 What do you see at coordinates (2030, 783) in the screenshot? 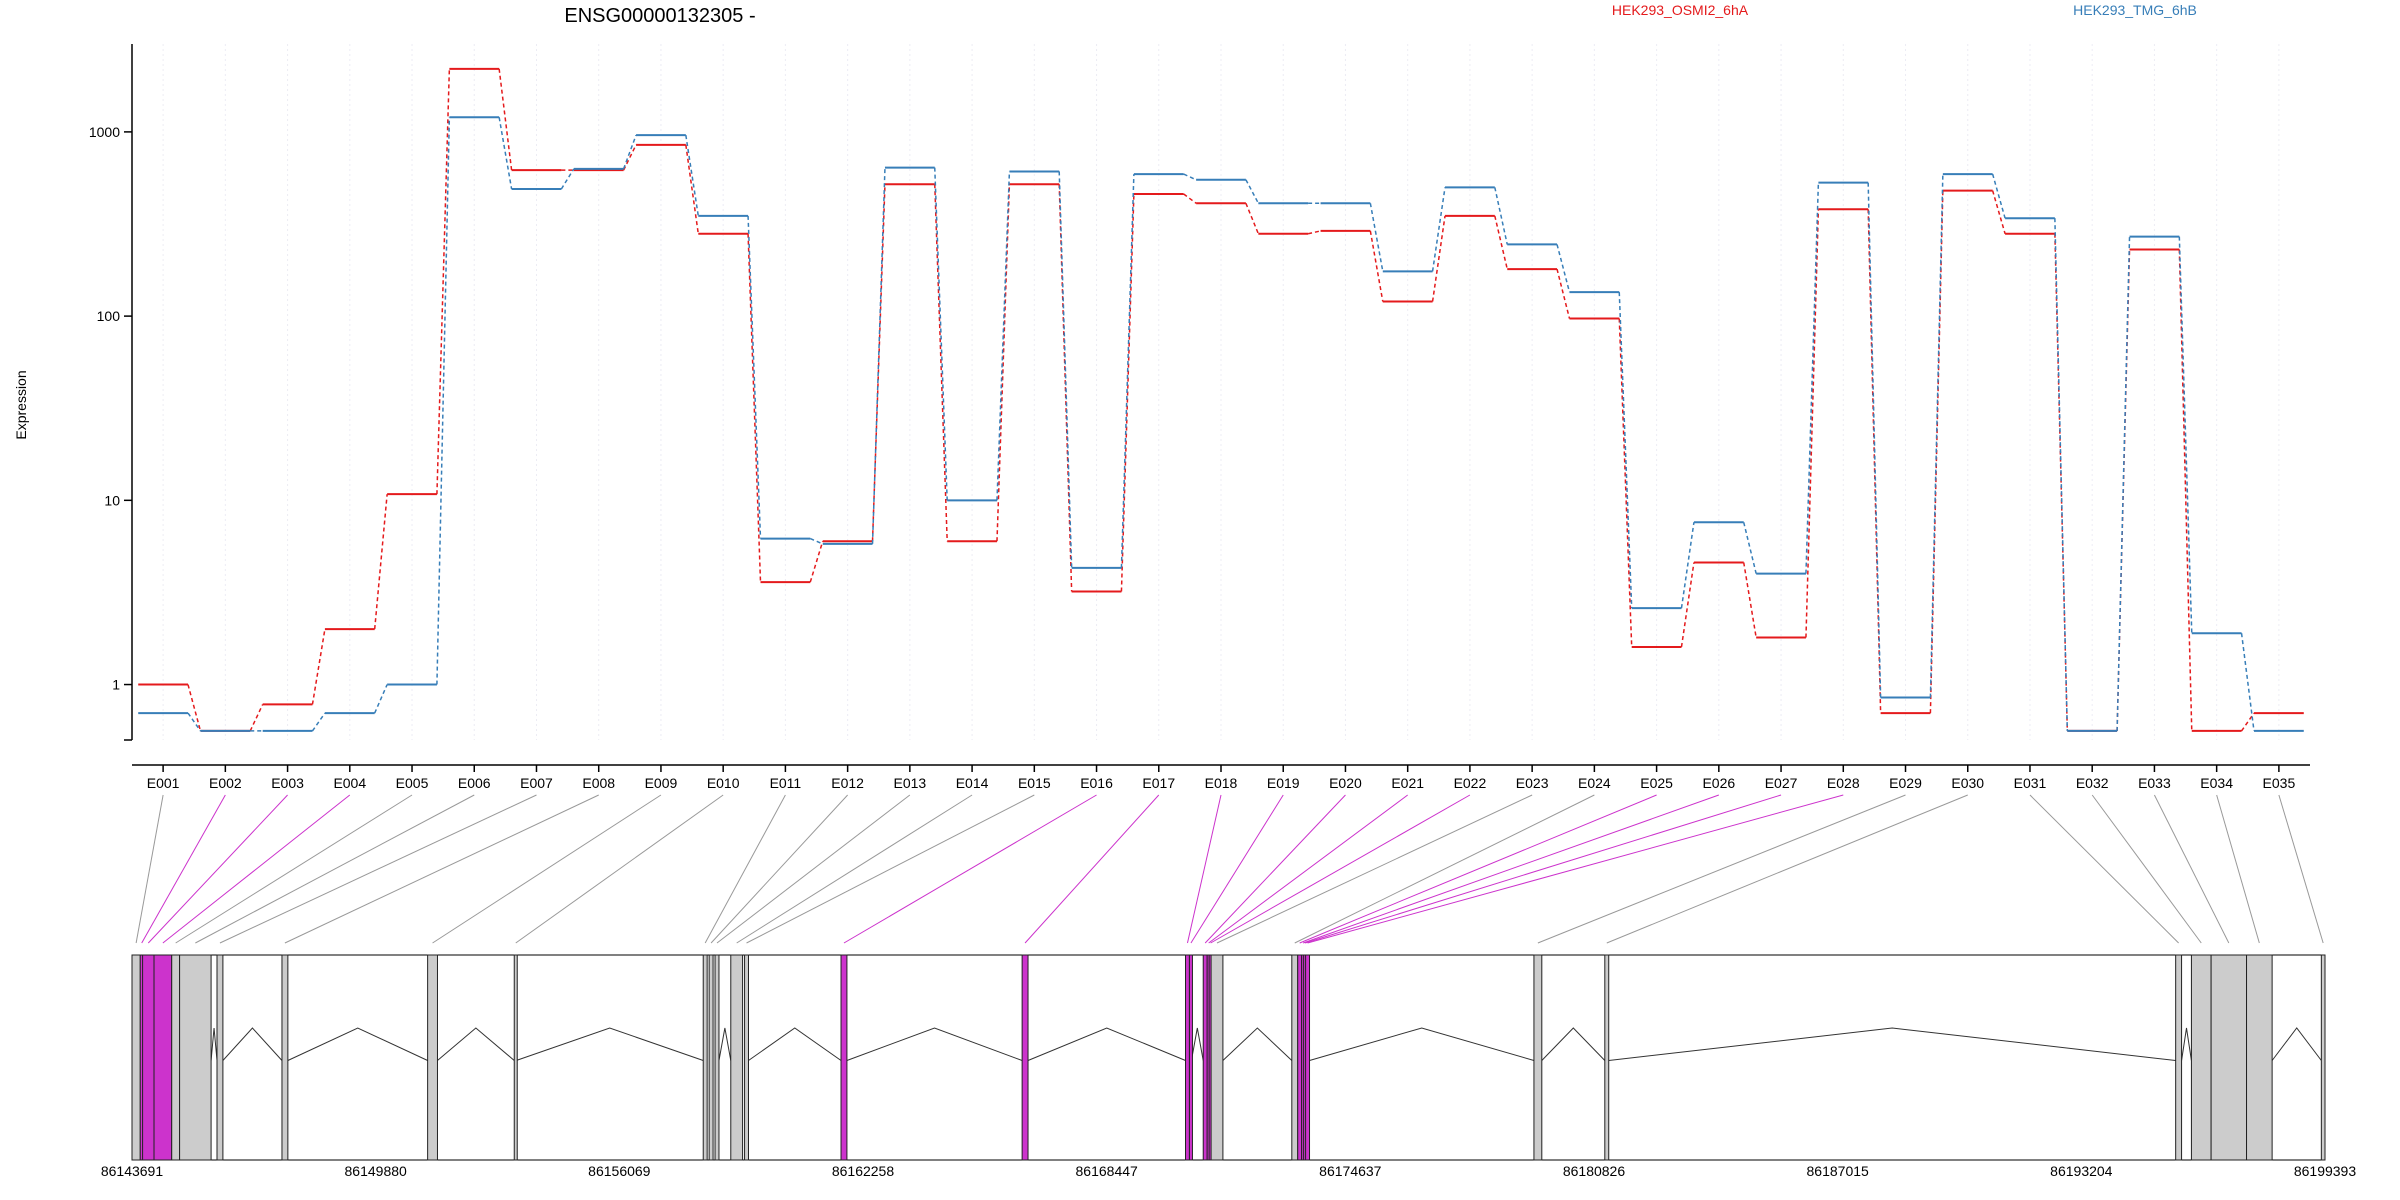
I see `x-tick-label: E031` at bounding box center [2030, 783].